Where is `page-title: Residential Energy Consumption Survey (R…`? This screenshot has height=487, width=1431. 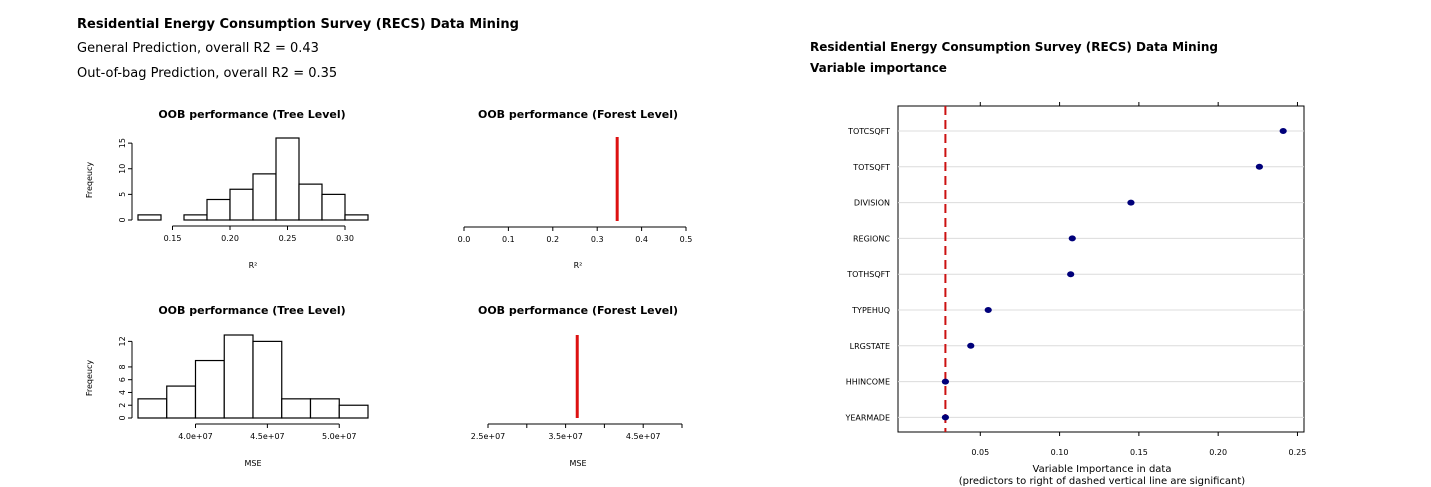 page-title: Residential Energy Consumption Survey (R… is located at coordinates (298, 24).